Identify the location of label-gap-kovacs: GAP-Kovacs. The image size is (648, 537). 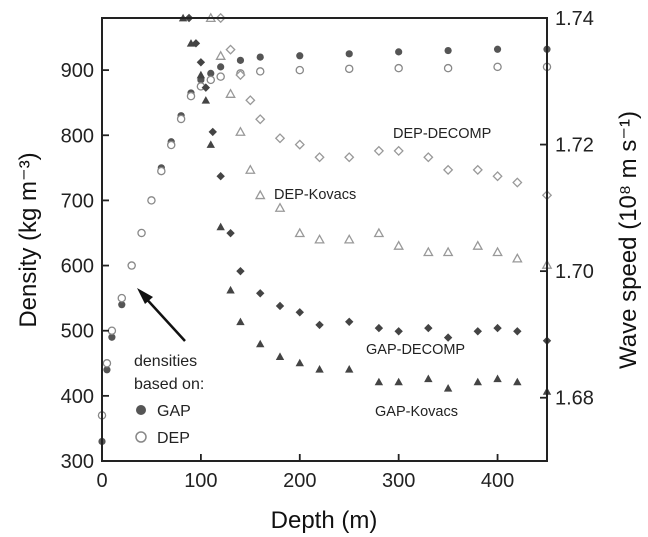
(416, 412).